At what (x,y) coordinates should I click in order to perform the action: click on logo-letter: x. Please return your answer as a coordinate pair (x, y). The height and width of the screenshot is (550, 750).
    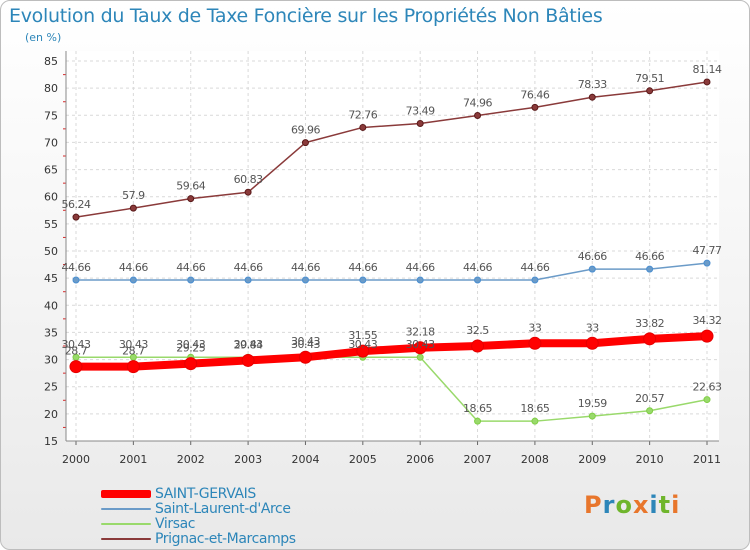
    Looking at the image, I should click on (641, 505).